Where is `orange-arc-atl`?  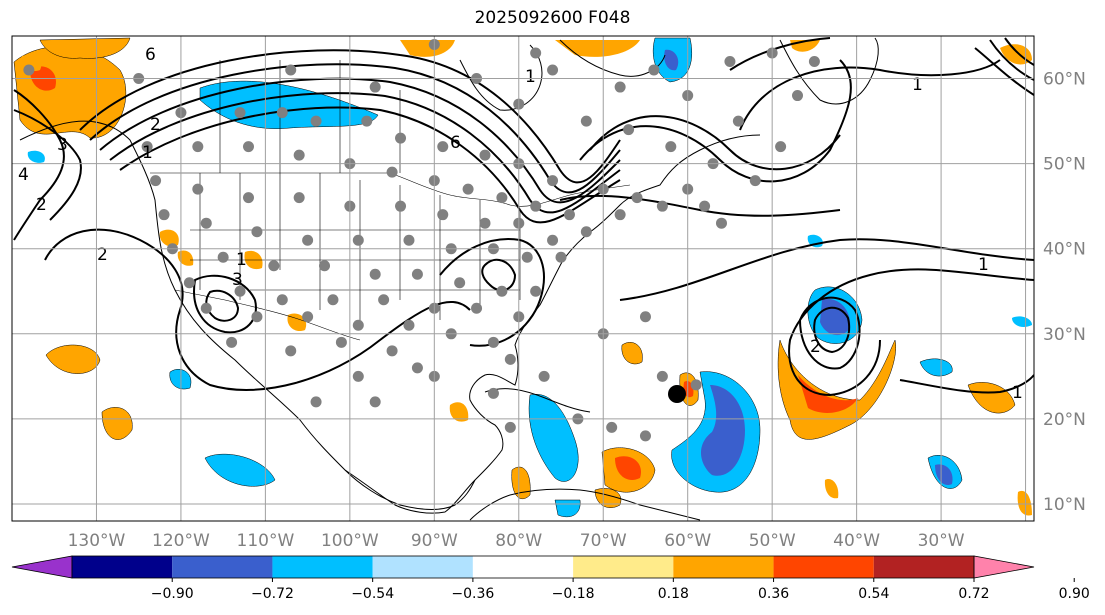
orange-arc-atl is located at coordinates (837, 389).